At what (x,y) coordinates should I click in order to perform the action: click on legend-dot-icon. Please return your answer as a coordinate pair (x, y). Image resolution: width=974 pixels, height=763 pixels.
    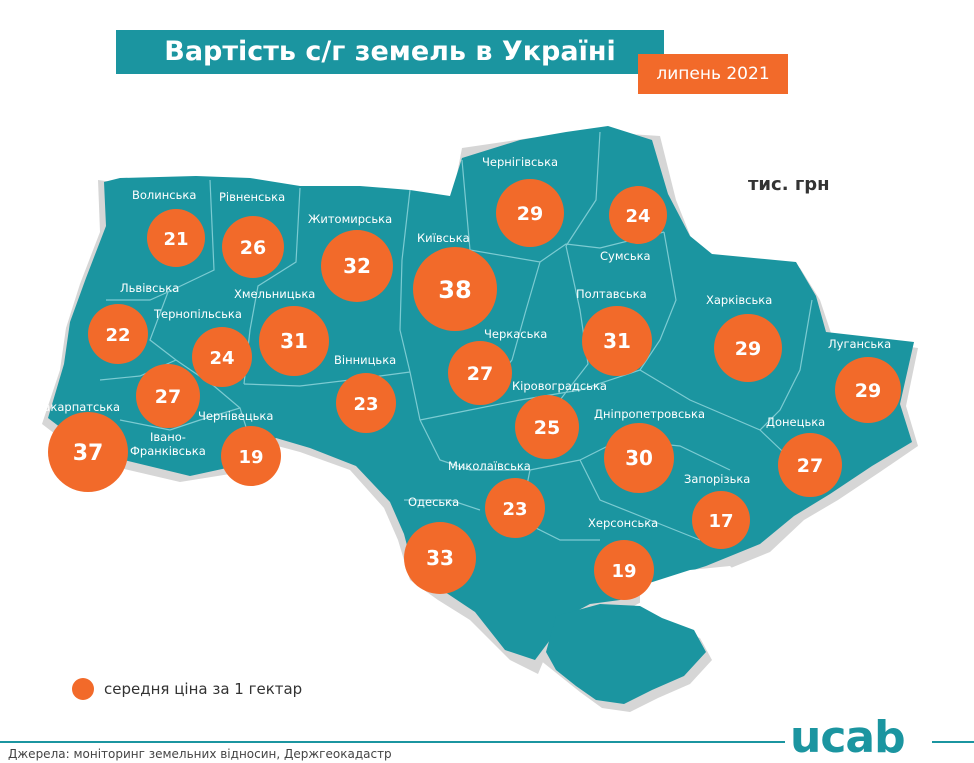
    Looking at the image, I should click on (83, 689).